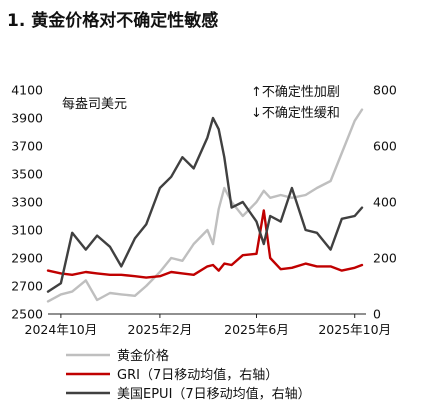 Image resolution: width=424 pixels, height=408 pixels. Describe the element at coordinates (160, 329) in the screenshot. I see `x-tick-label: 2025年2月` at that location.